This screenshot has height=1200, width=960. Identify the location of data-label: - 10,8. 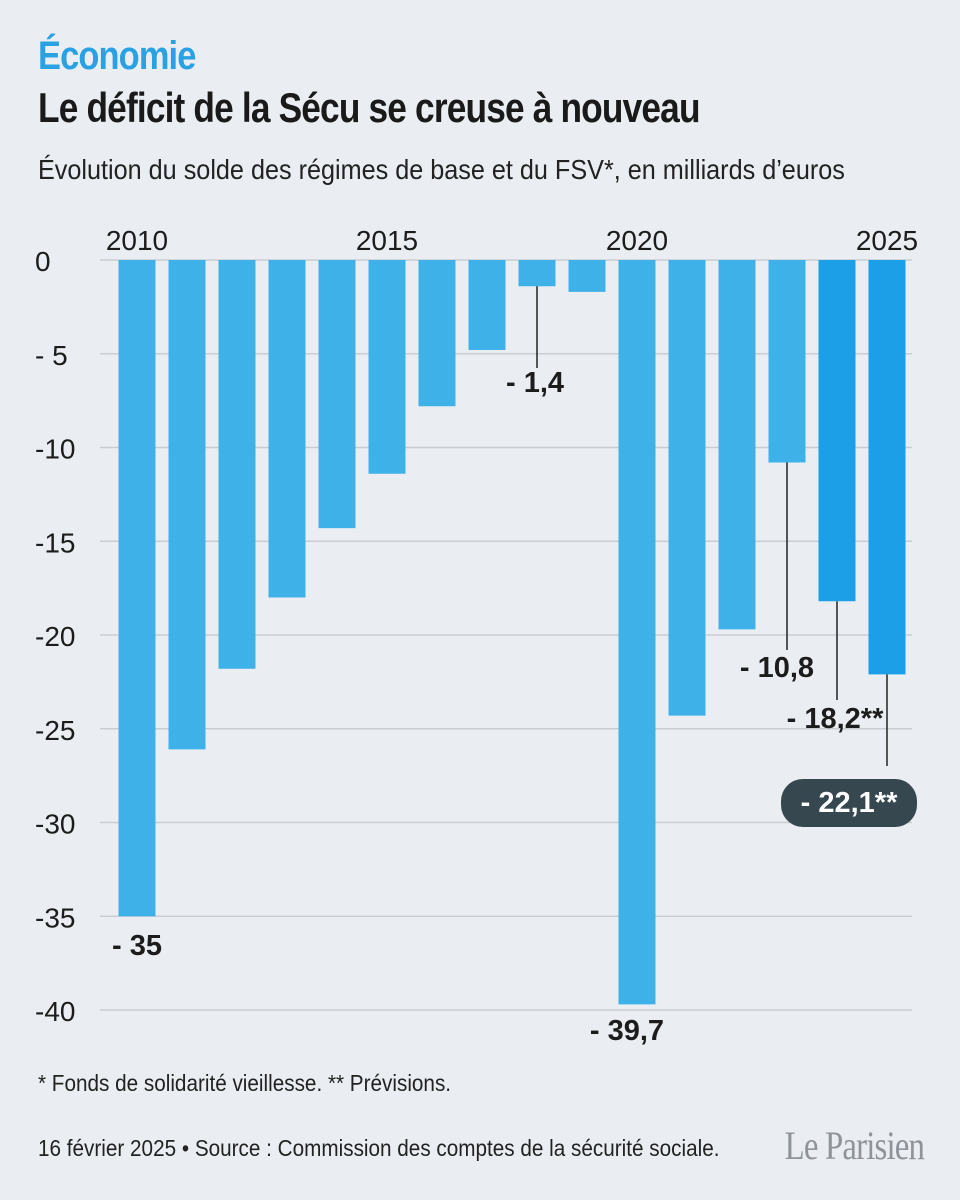
(777, 668).